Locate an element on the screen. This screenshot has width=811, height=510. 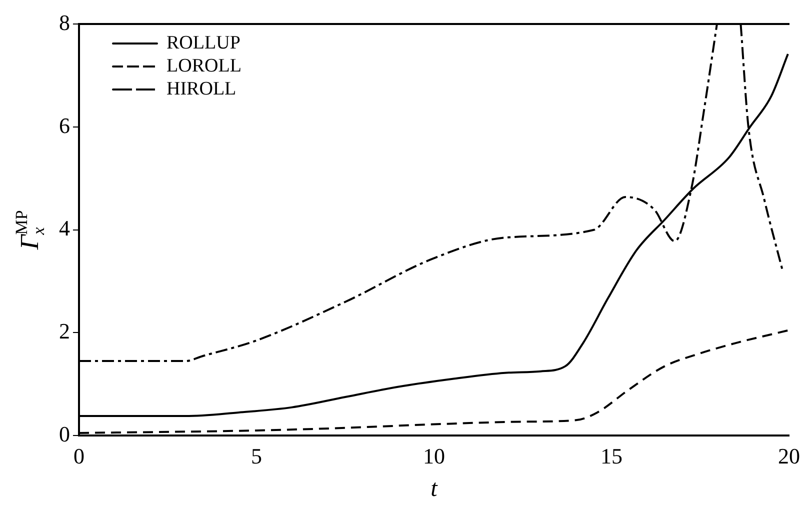
y-axis-title: ΓxMP is located at coordinates (30, 230).